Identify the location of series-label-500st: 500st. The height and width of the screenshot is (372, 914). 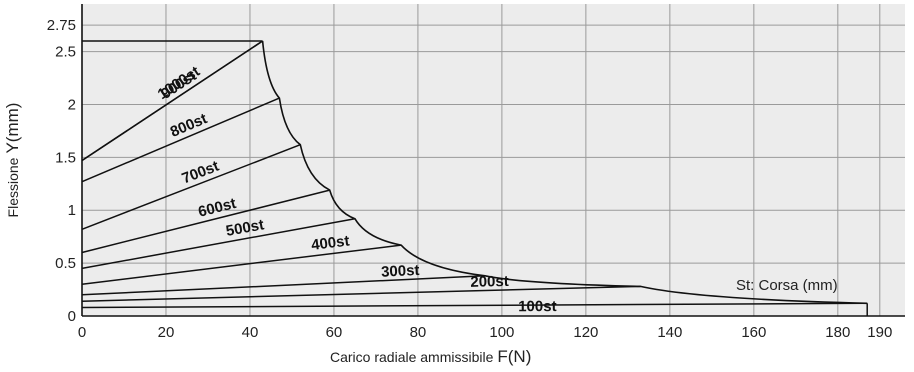
(245, 228).